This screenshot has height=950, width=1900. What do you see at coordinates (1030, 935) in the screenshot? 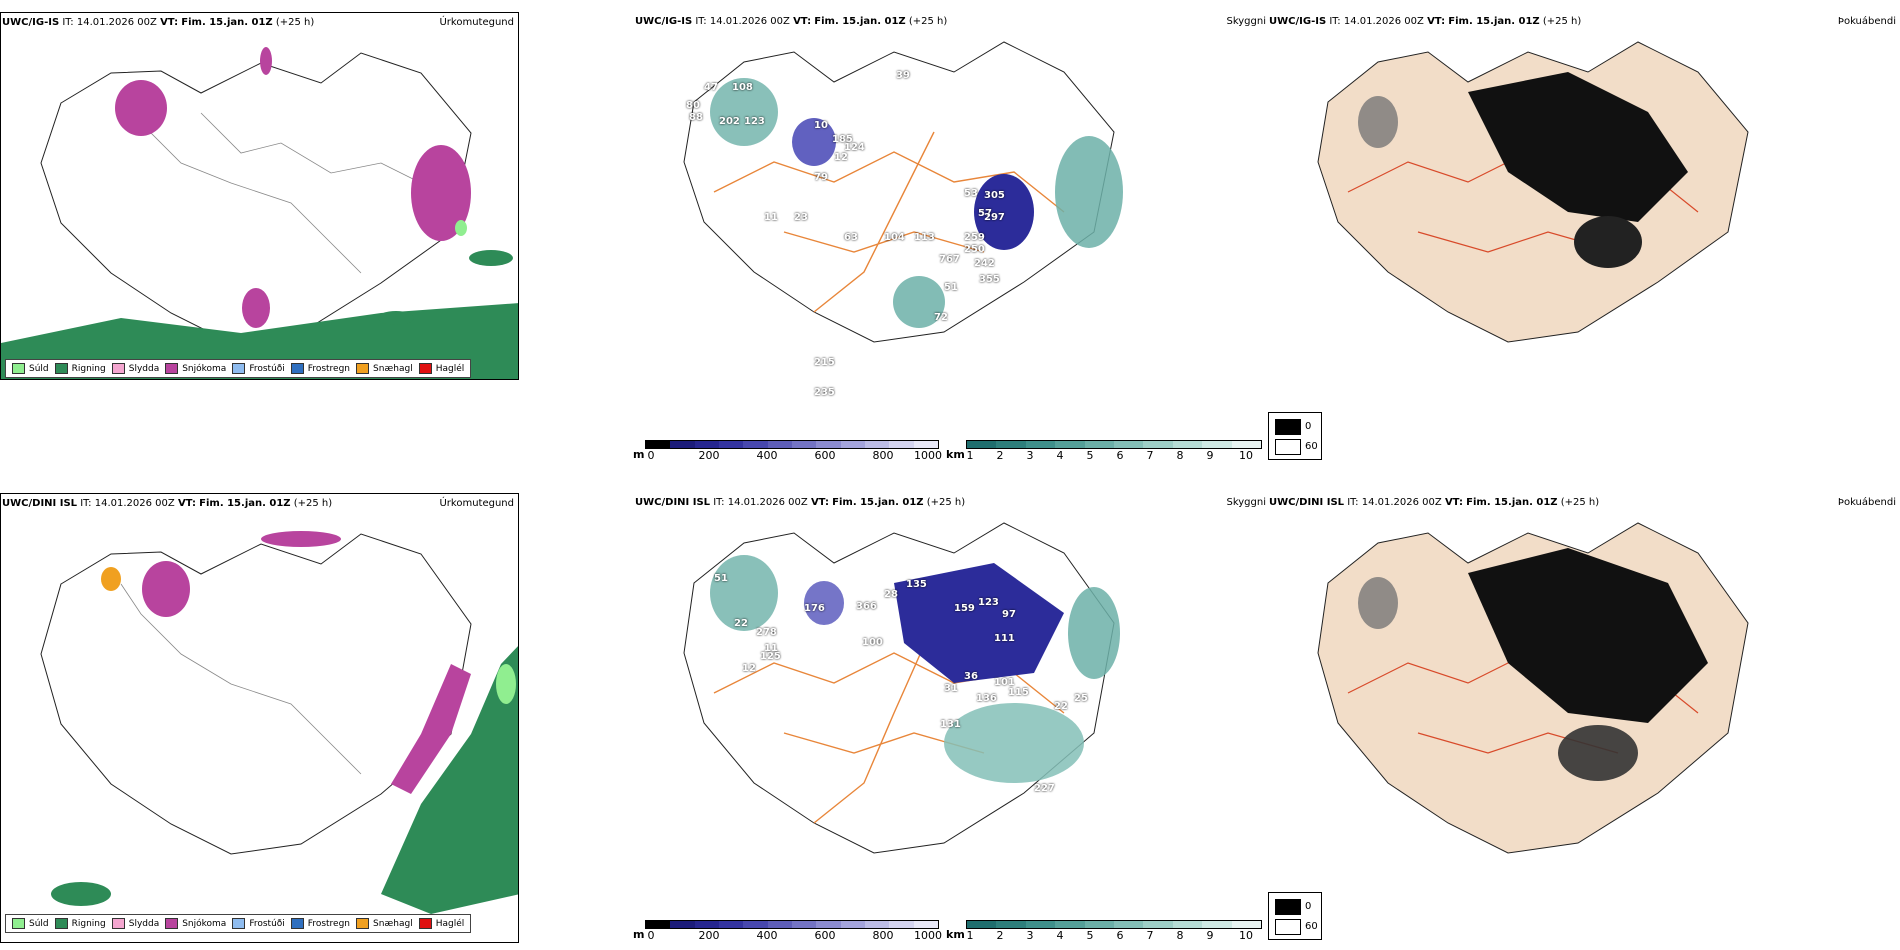
I see `colorbar-tick: 3` at bounding box center [1030, 935].